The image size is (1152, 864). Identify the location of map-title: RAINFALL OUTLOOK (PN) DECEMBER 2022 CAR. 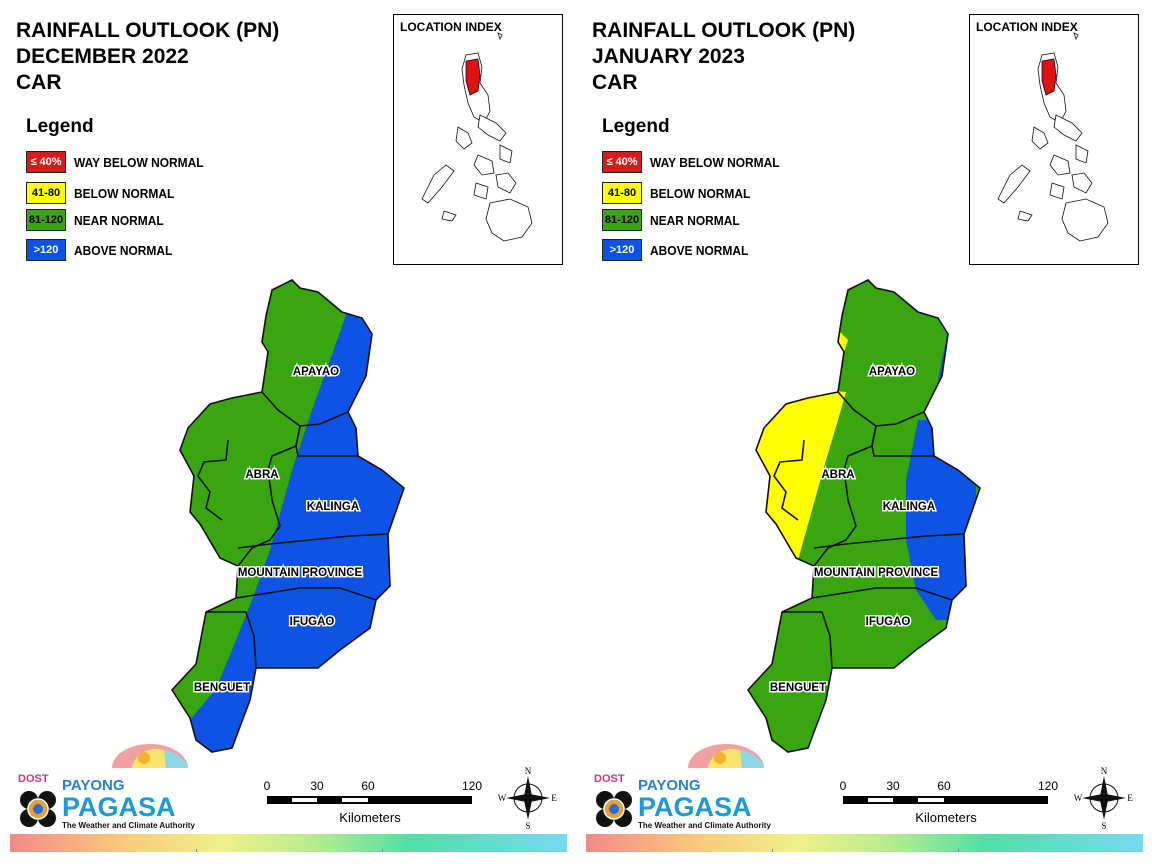
(147, 57).